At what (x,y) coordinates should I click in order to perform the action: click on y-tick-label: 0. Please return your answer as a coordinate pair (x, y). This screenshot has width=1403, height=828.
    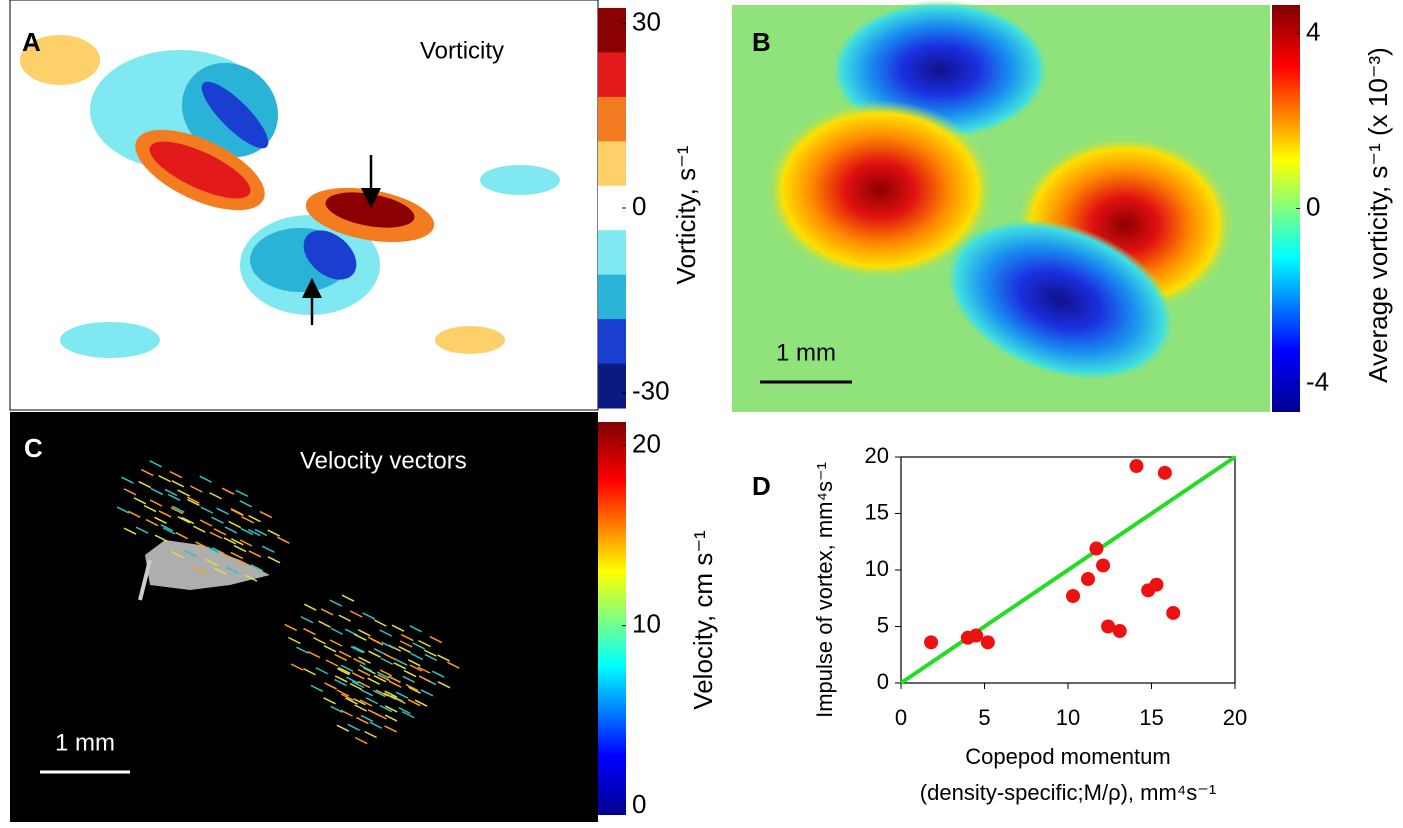
    Looking at the image, I should click on (883, 681).